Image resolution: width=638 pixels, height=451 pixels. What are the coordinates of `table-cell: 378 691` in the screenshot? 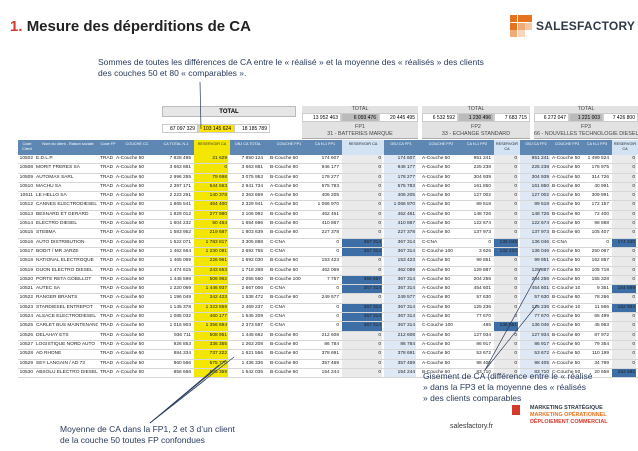 It's located at (400, 354).